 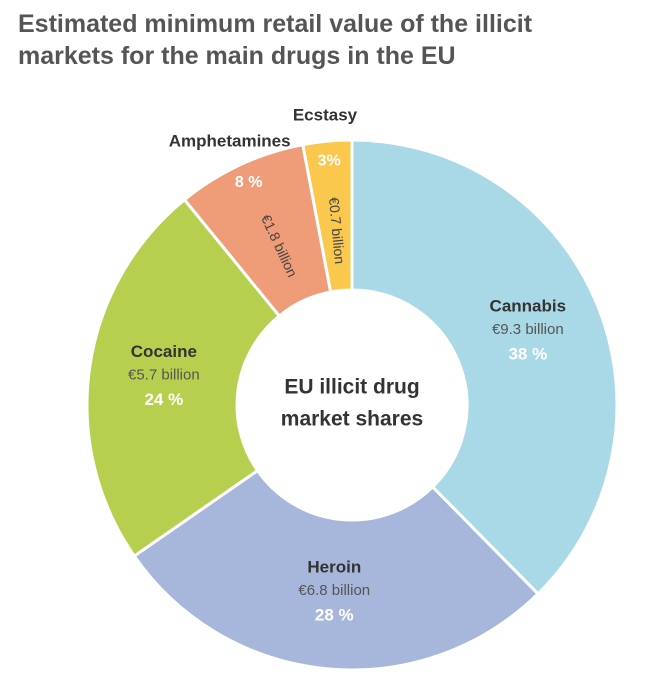 I want to click on value-label: 28 %, so click(x=334, y=615).